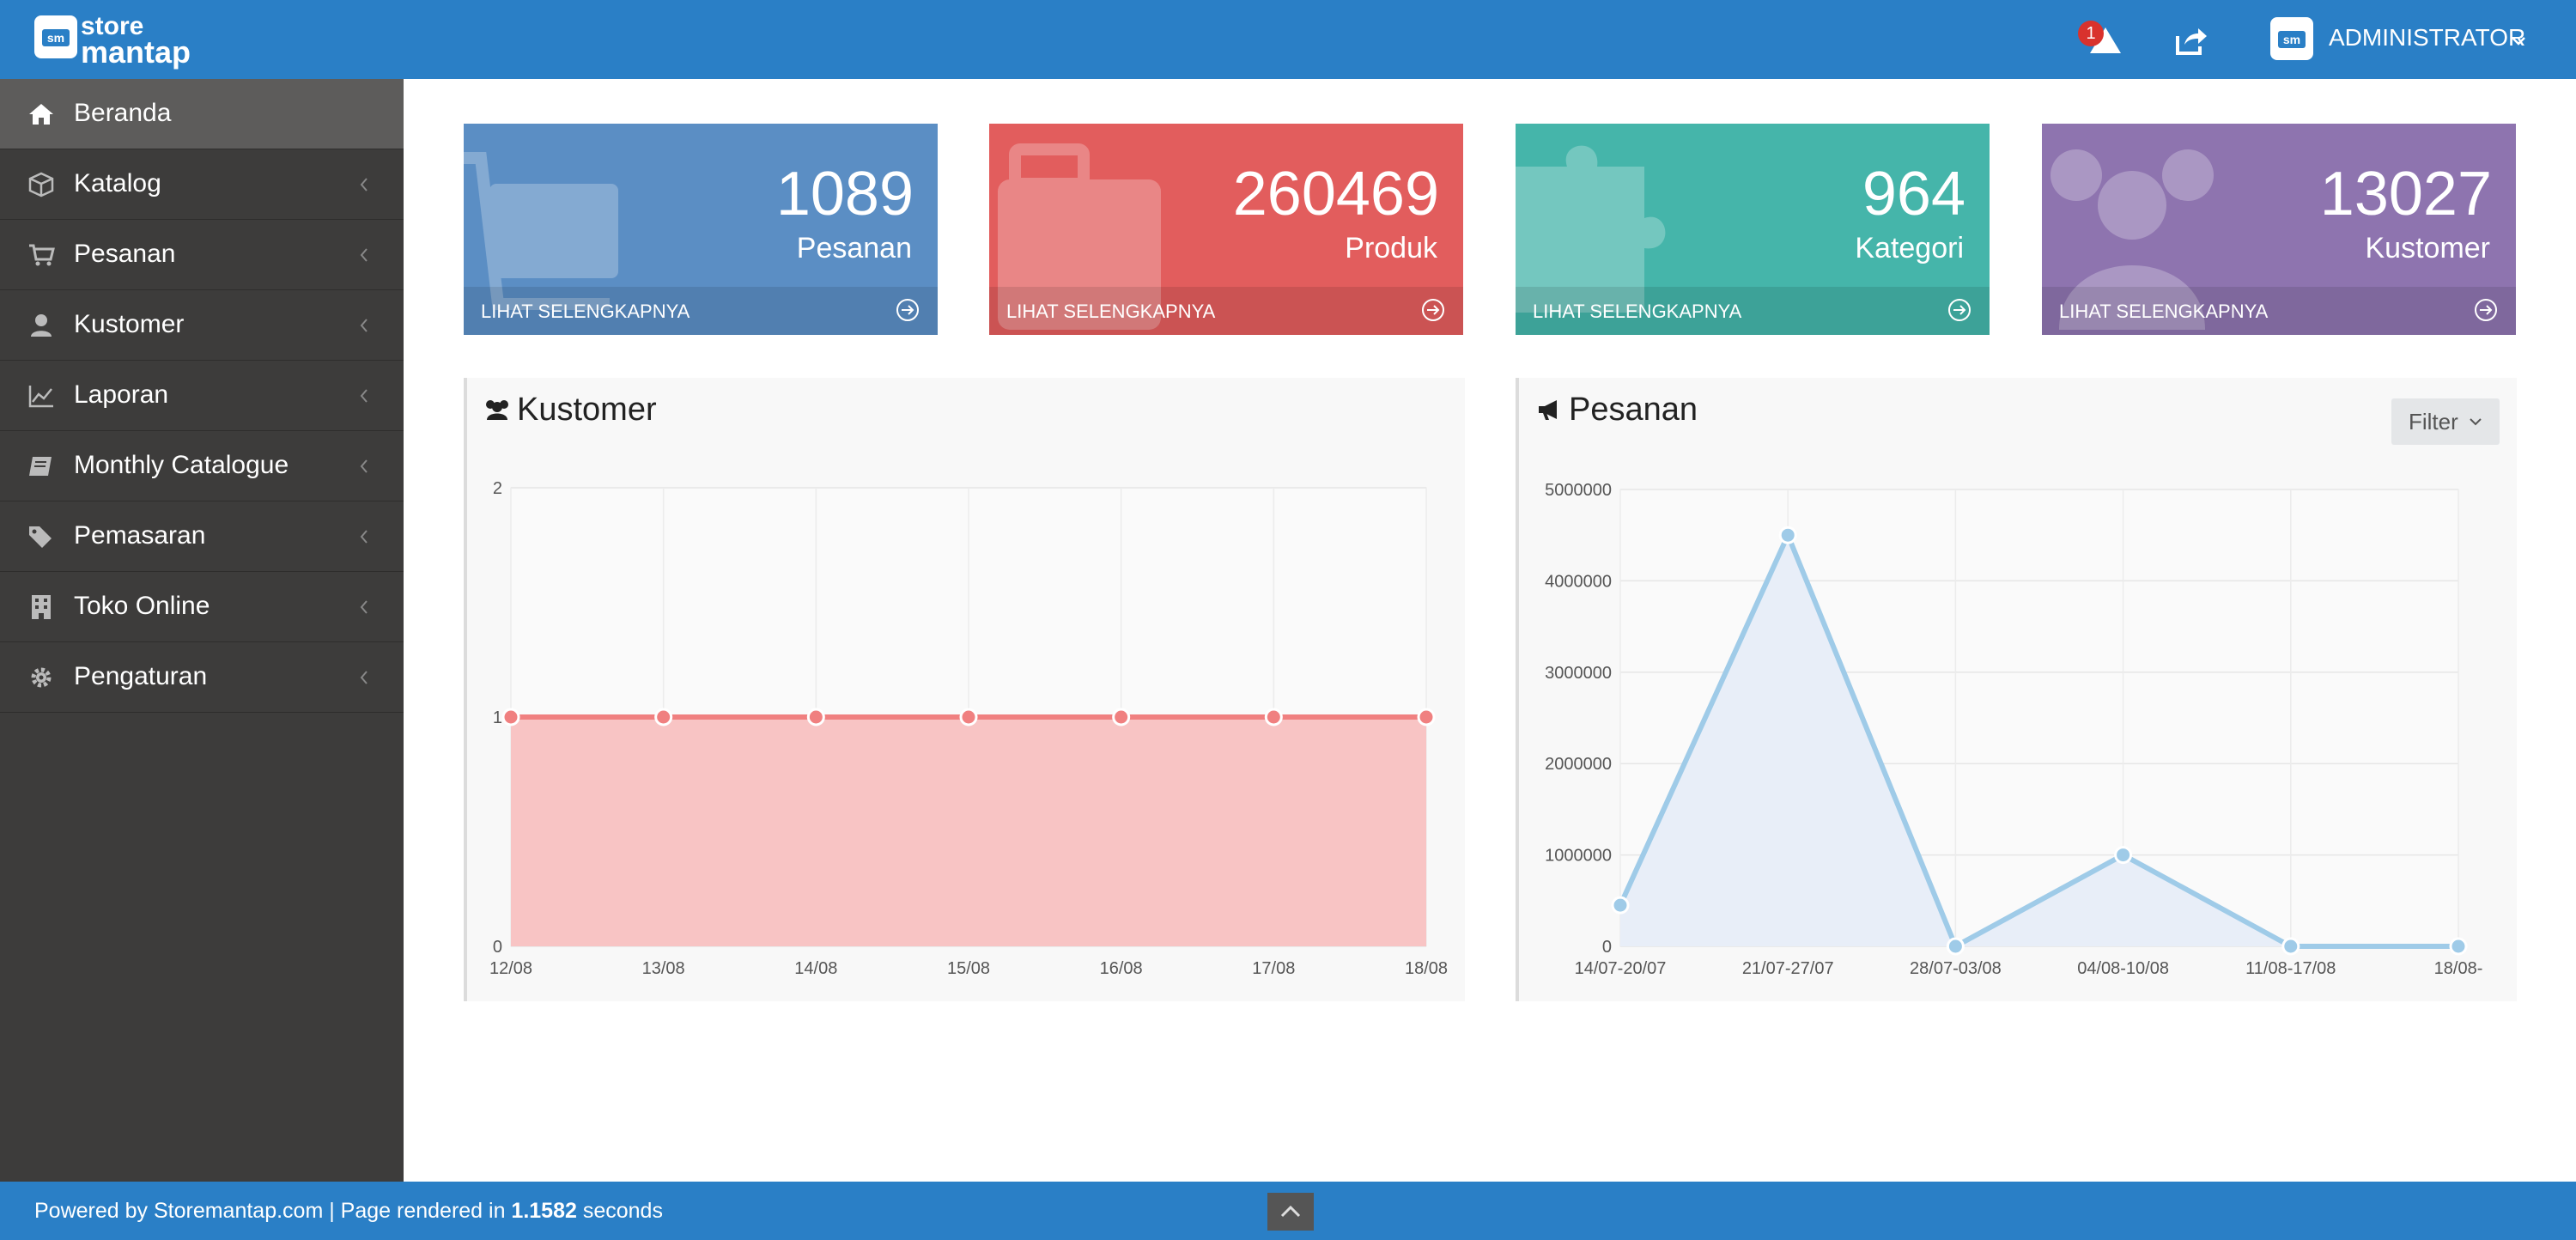 Image resolution: width=2576 pixels, height=1240 pixels. I want to click on tile-value: 260469, so click(1335, 194).